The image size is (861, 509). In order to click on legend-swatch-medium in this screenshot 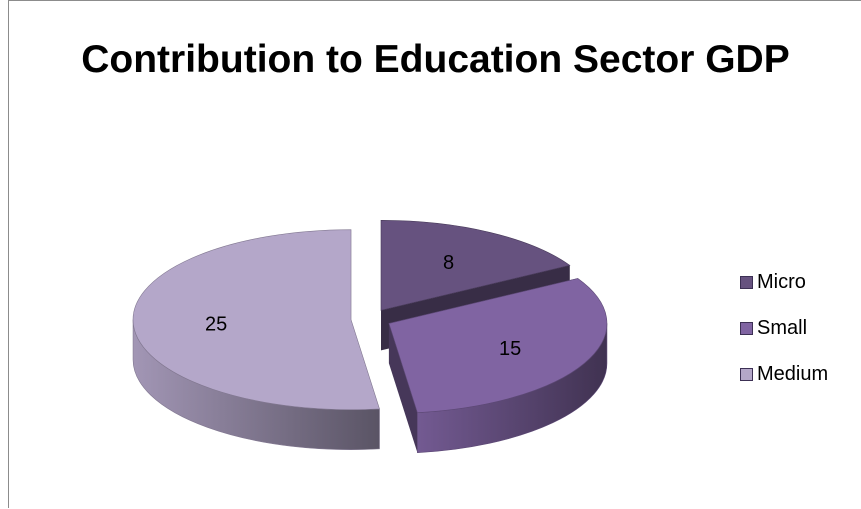, I will do `click(746, 374)`.